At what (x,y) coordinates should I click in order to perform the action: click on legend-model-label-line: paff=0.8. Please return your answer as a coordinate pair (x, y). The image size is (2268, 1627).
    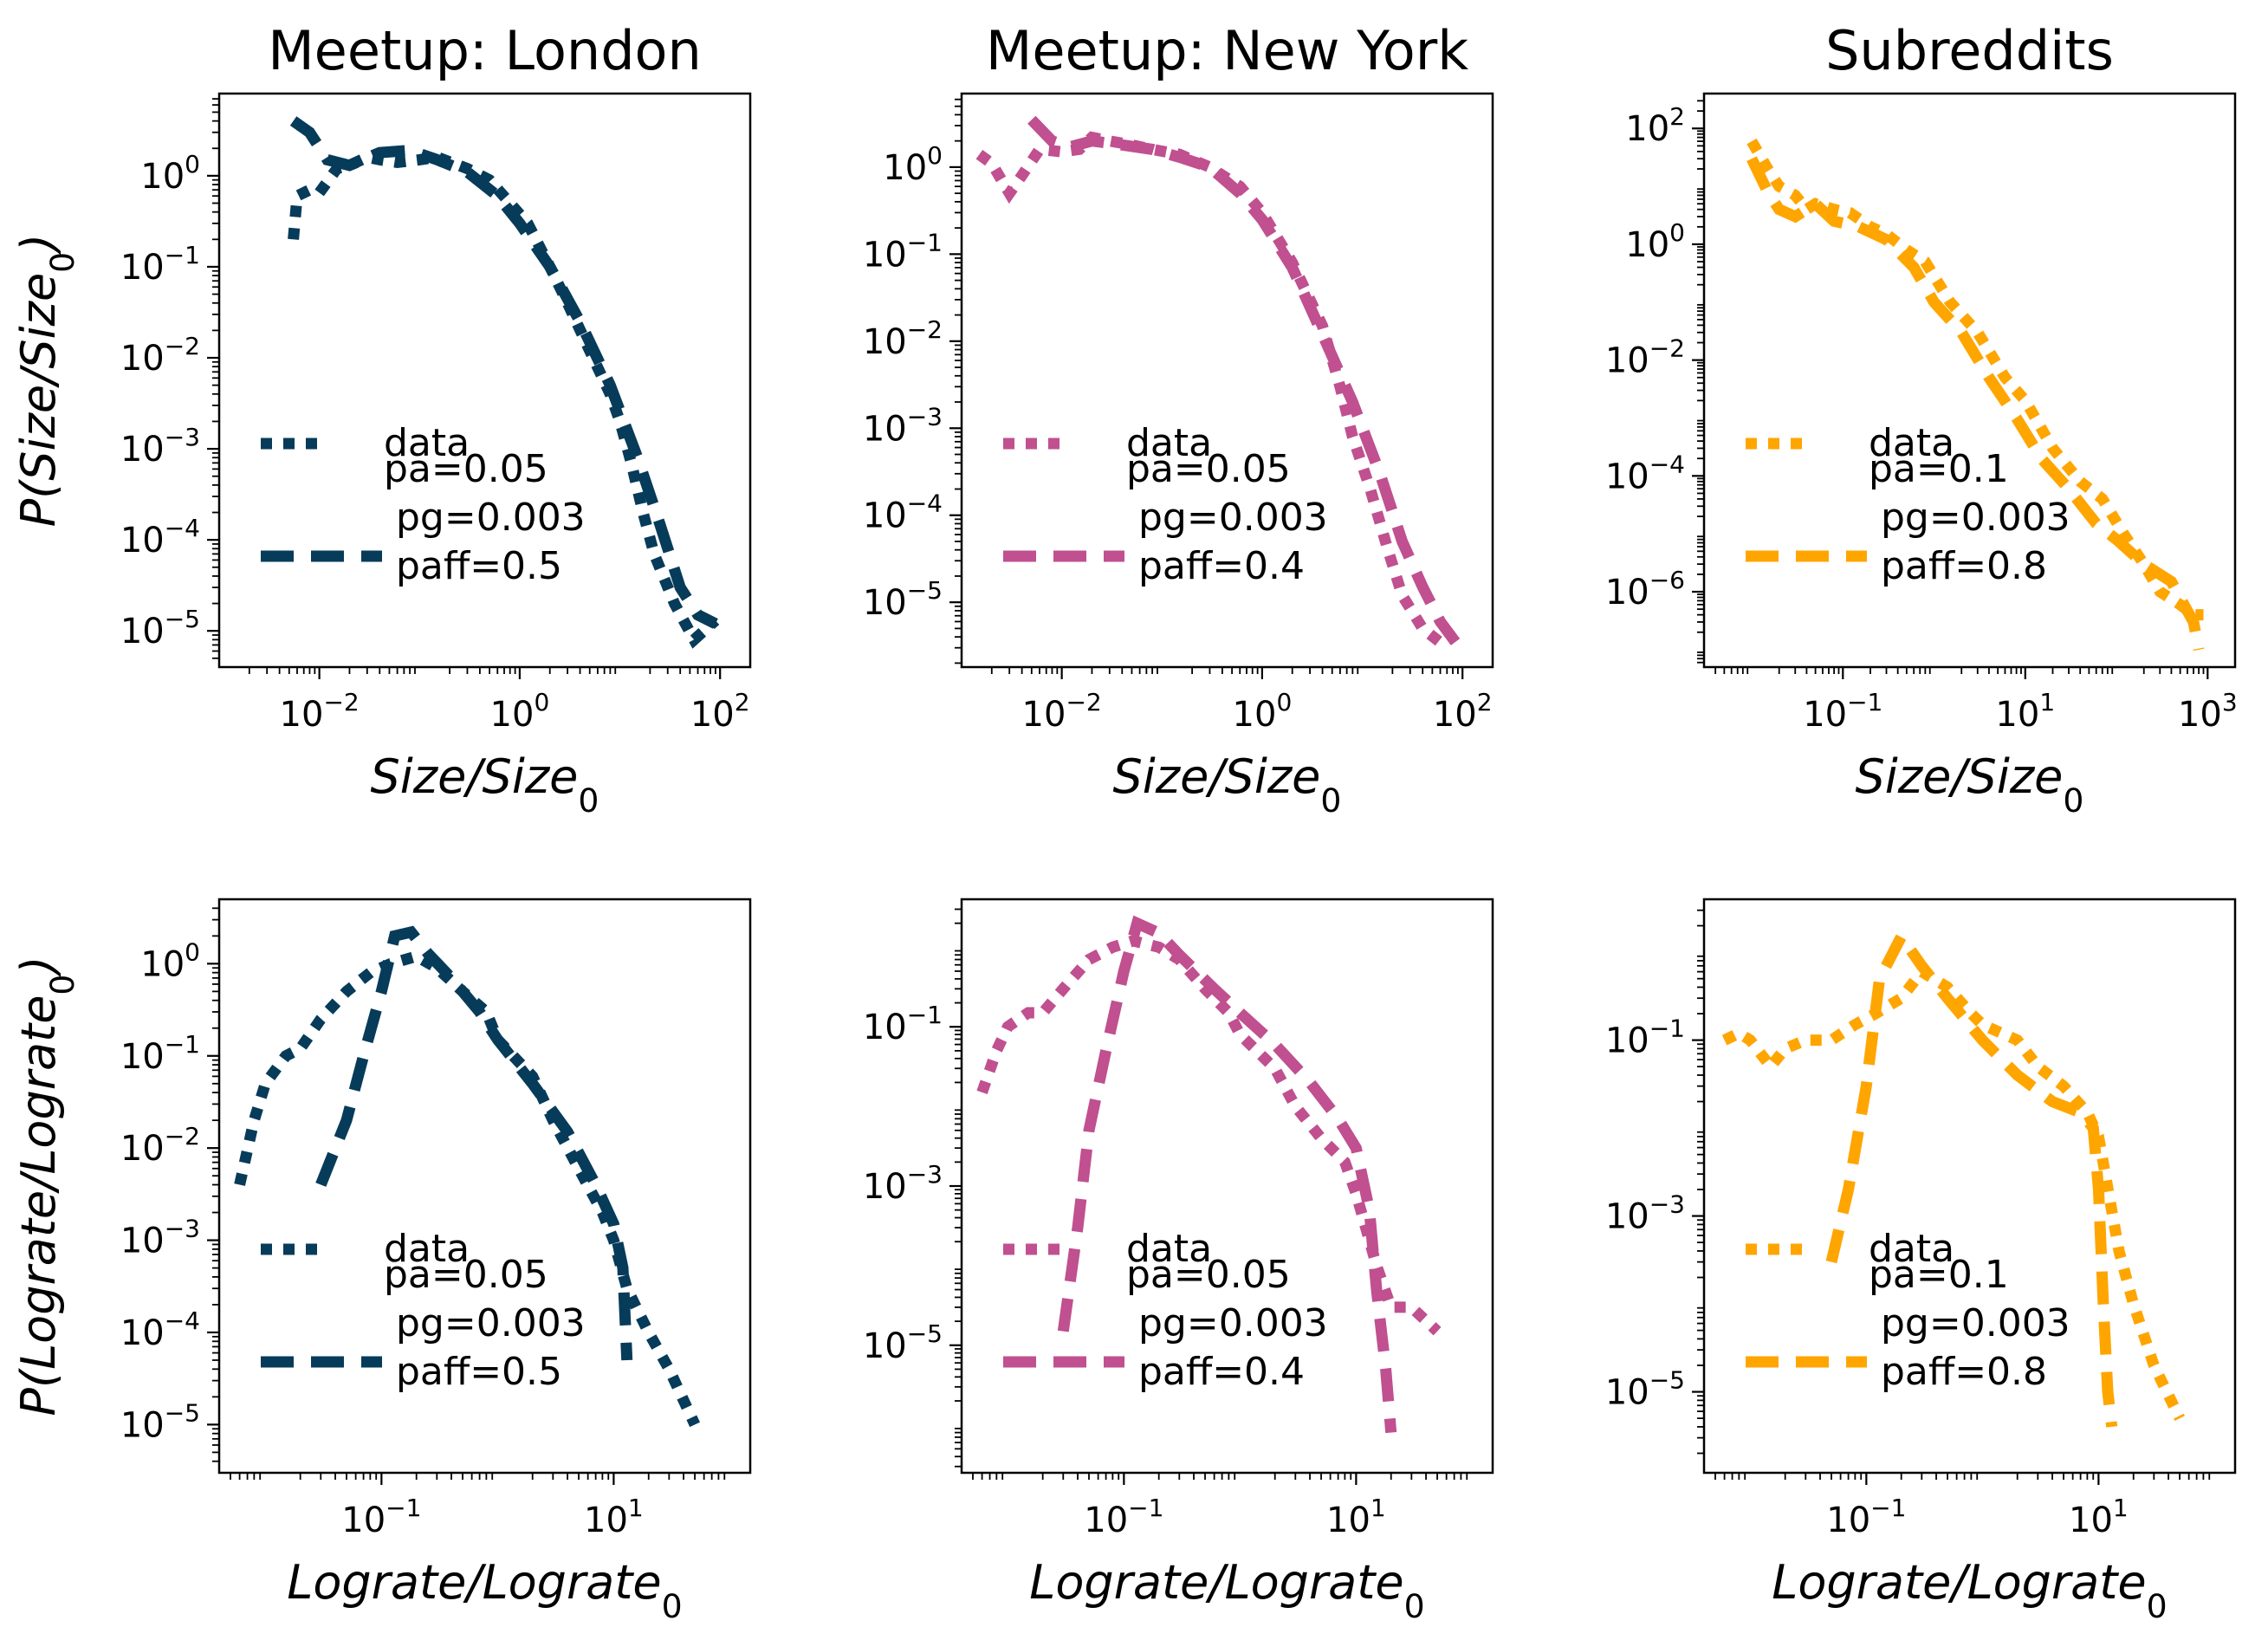
    Looking at the image, I should click on (1958, 566).